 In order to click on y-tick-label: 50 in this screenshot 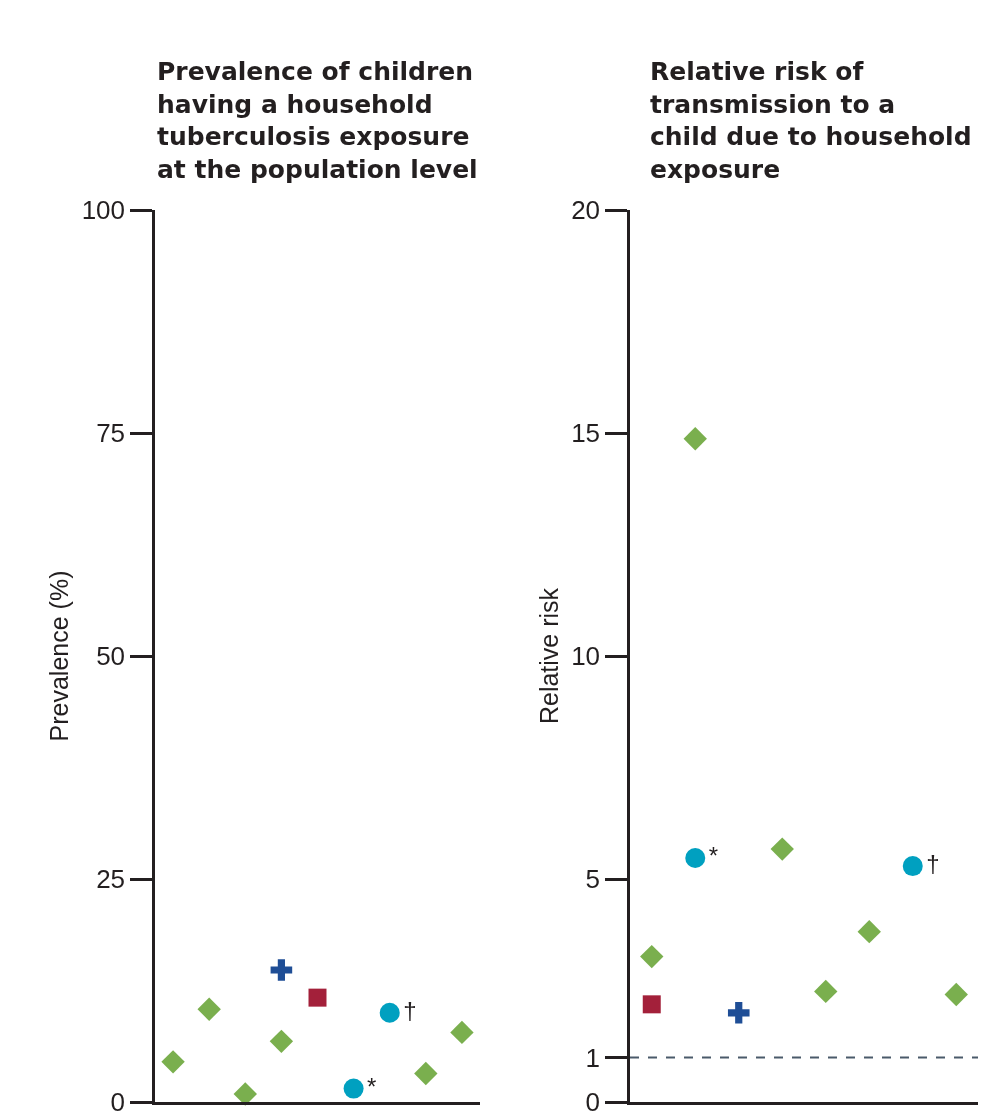, I will do `click(111, 656)`.